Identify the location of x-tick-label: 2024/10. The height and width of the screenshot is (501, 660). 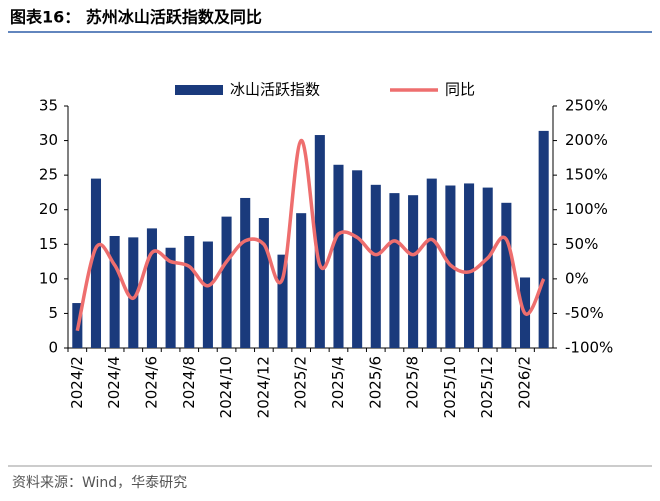
(226, 387).